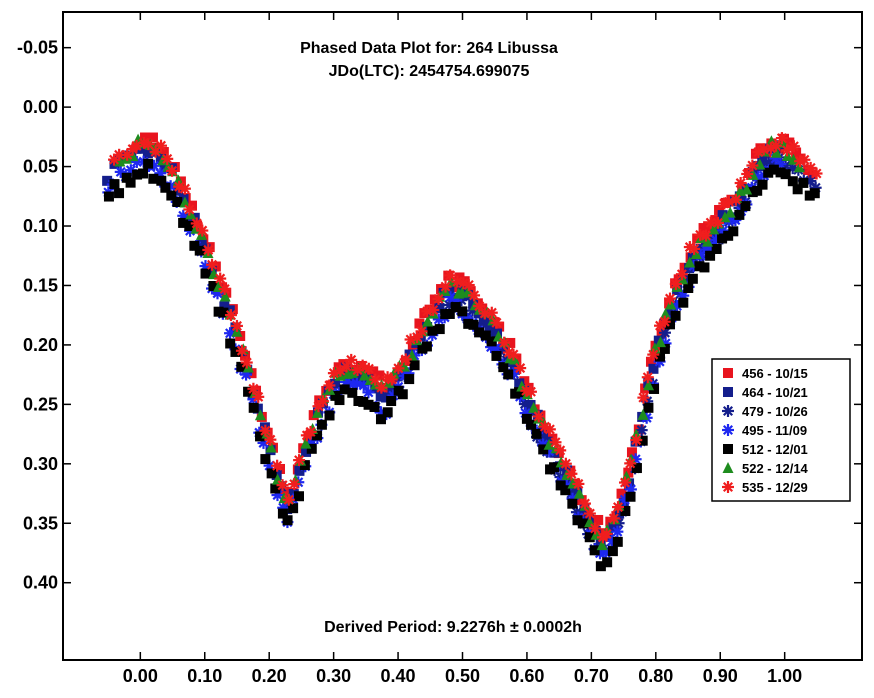 This screenshot has width=874, height=698. I want to click on legend-label: 456 - 10/15, so click(775, 373).